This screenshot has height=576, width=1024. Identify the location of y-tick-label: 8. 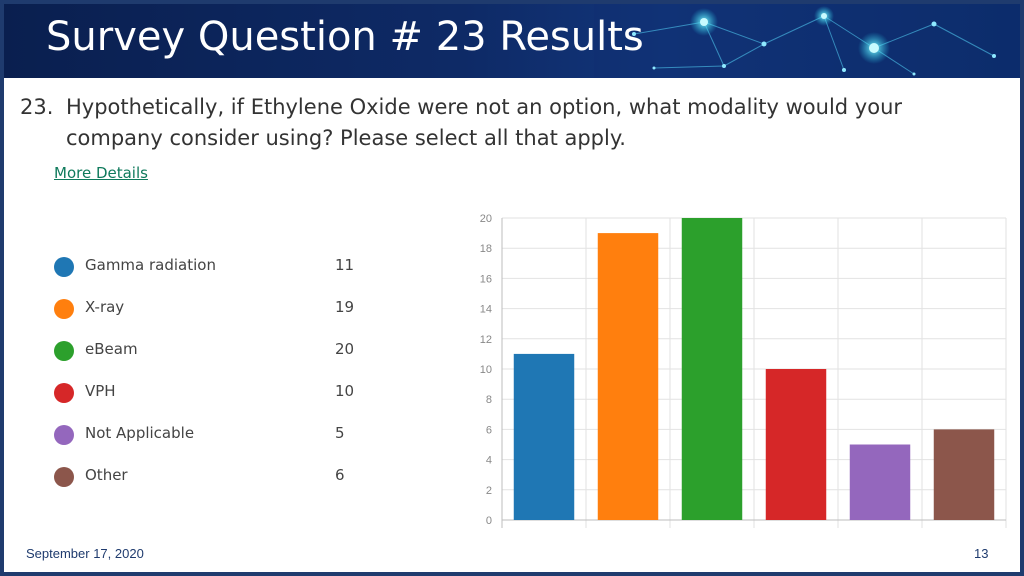
(489, 400).